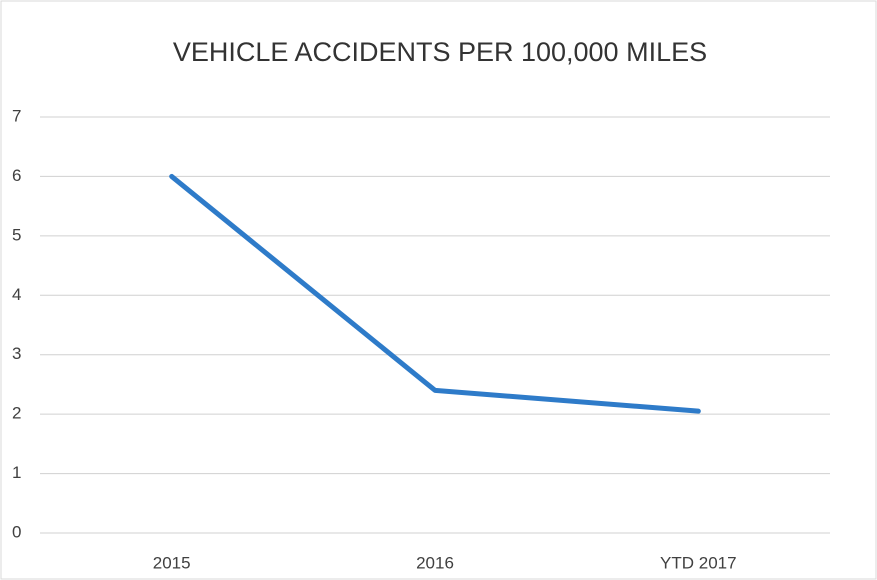 This screenshot has height=580, width=877. I want to click on y-tick-label: 3, so click(16, 353).